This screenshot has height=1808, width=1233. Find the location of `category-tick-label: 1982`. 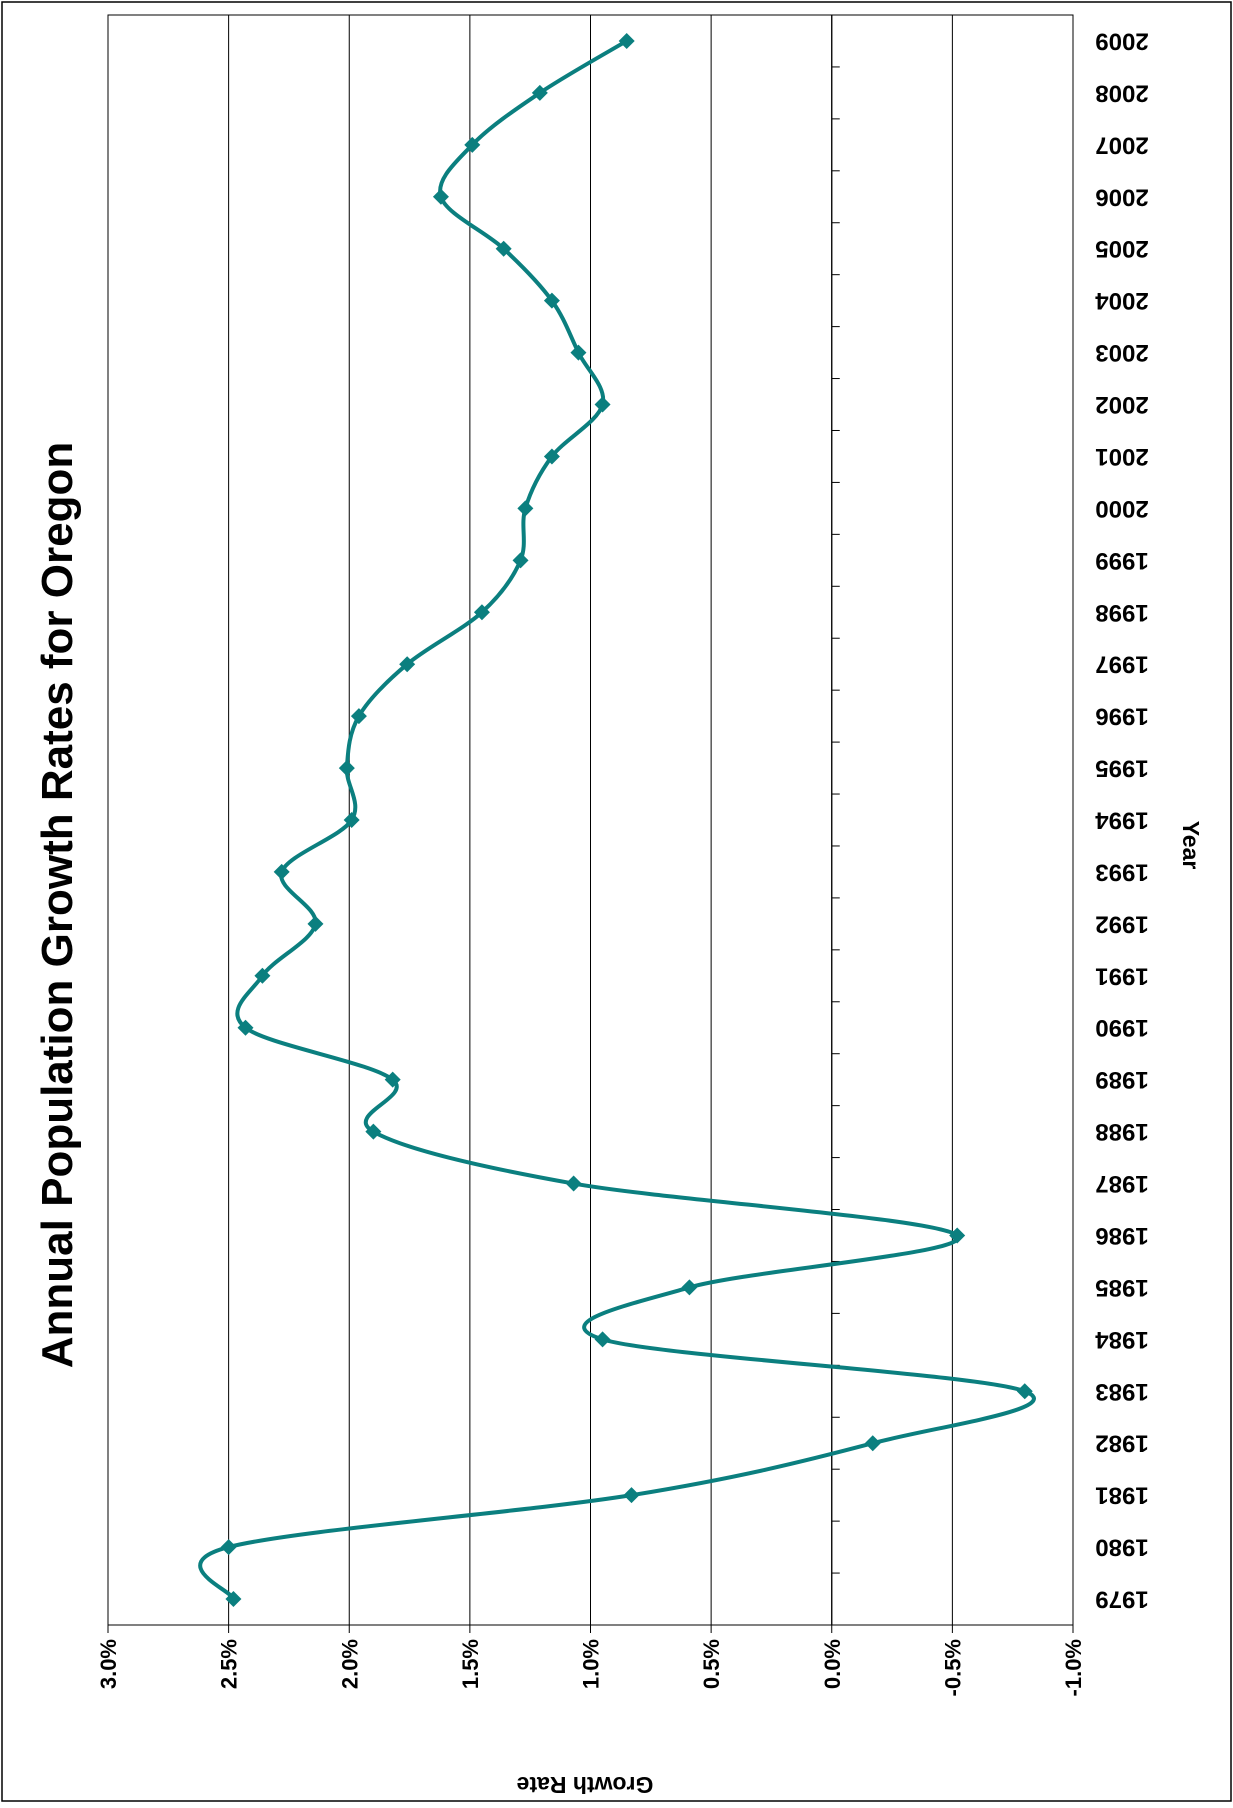

category-tick-label: 1982 is located at coordinates (1121, 1443).